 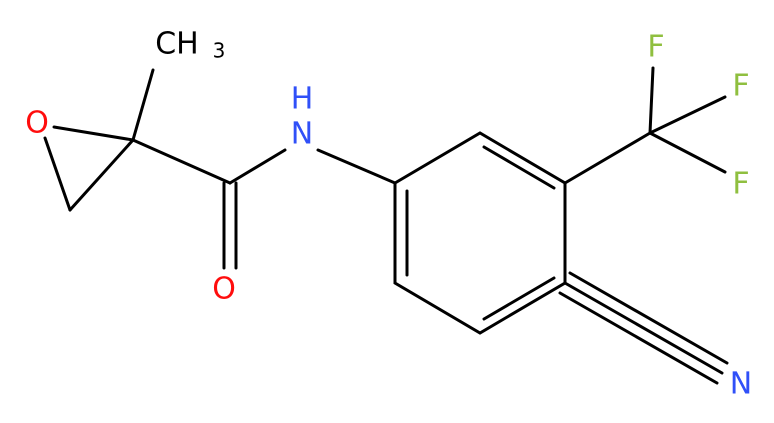 I want to click on atom-subscript: 3, so click(x=219, y=51).